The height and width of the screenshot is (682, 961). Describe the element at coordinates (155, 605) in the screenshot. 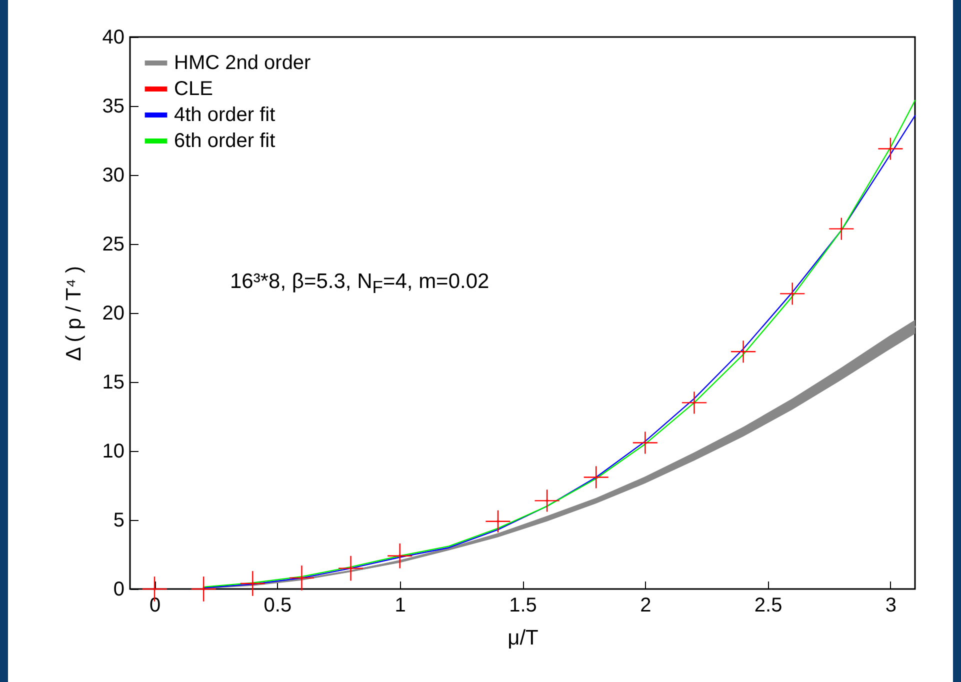

I see `x-tick-label: 0` at that location.